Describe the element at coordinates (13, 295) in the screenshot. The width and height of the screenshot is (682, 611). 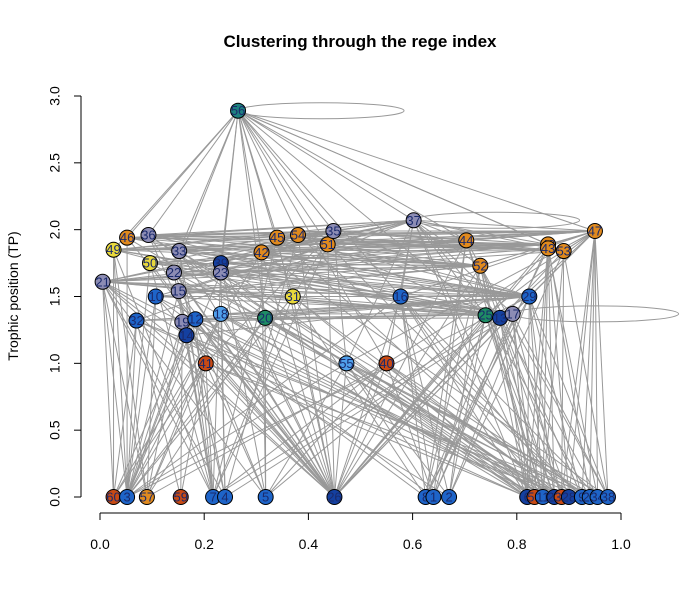
I see `y-axis-label: Trophic position (TP)` at that location.